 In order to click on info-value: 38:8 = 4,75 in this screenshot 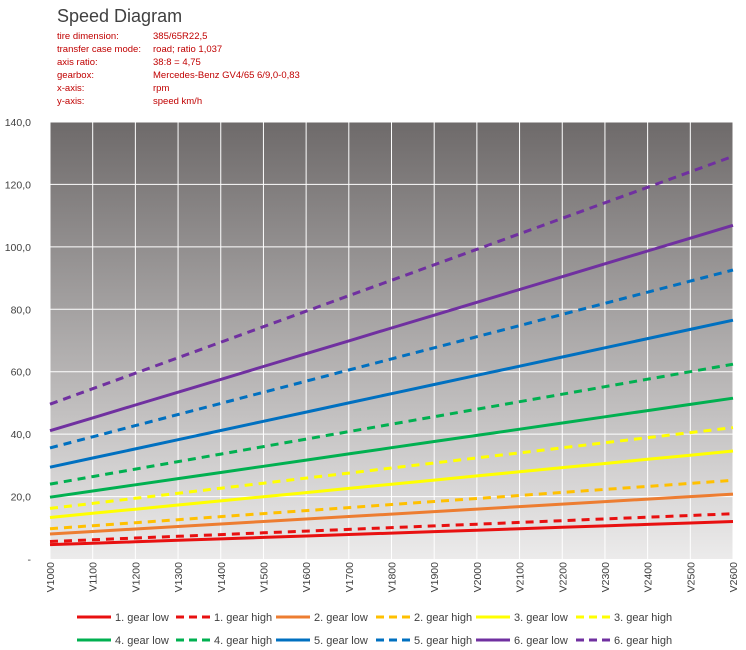, I will do `click(177, 62)`.